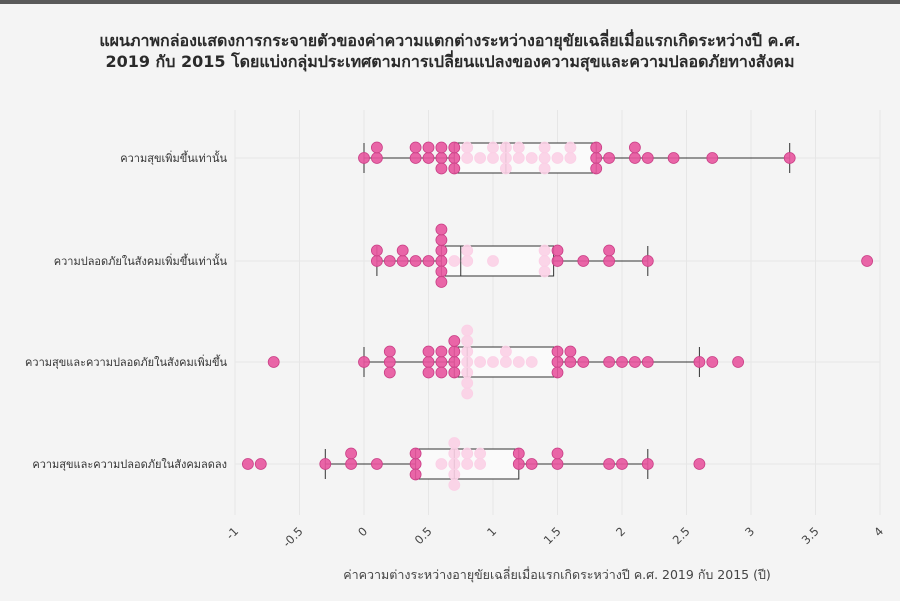 The image size is (900, 601). Describe the element at coordinates (681, 535) in the screenshot. I see `x-tick-label: 2.5` at that location.